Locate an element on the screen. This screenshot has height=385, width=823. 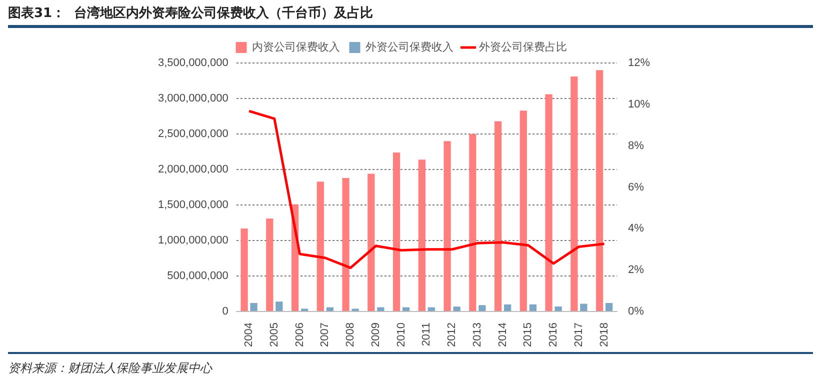
y-tick-label: 3,000,000,000 is located at coordinates (193, 98).